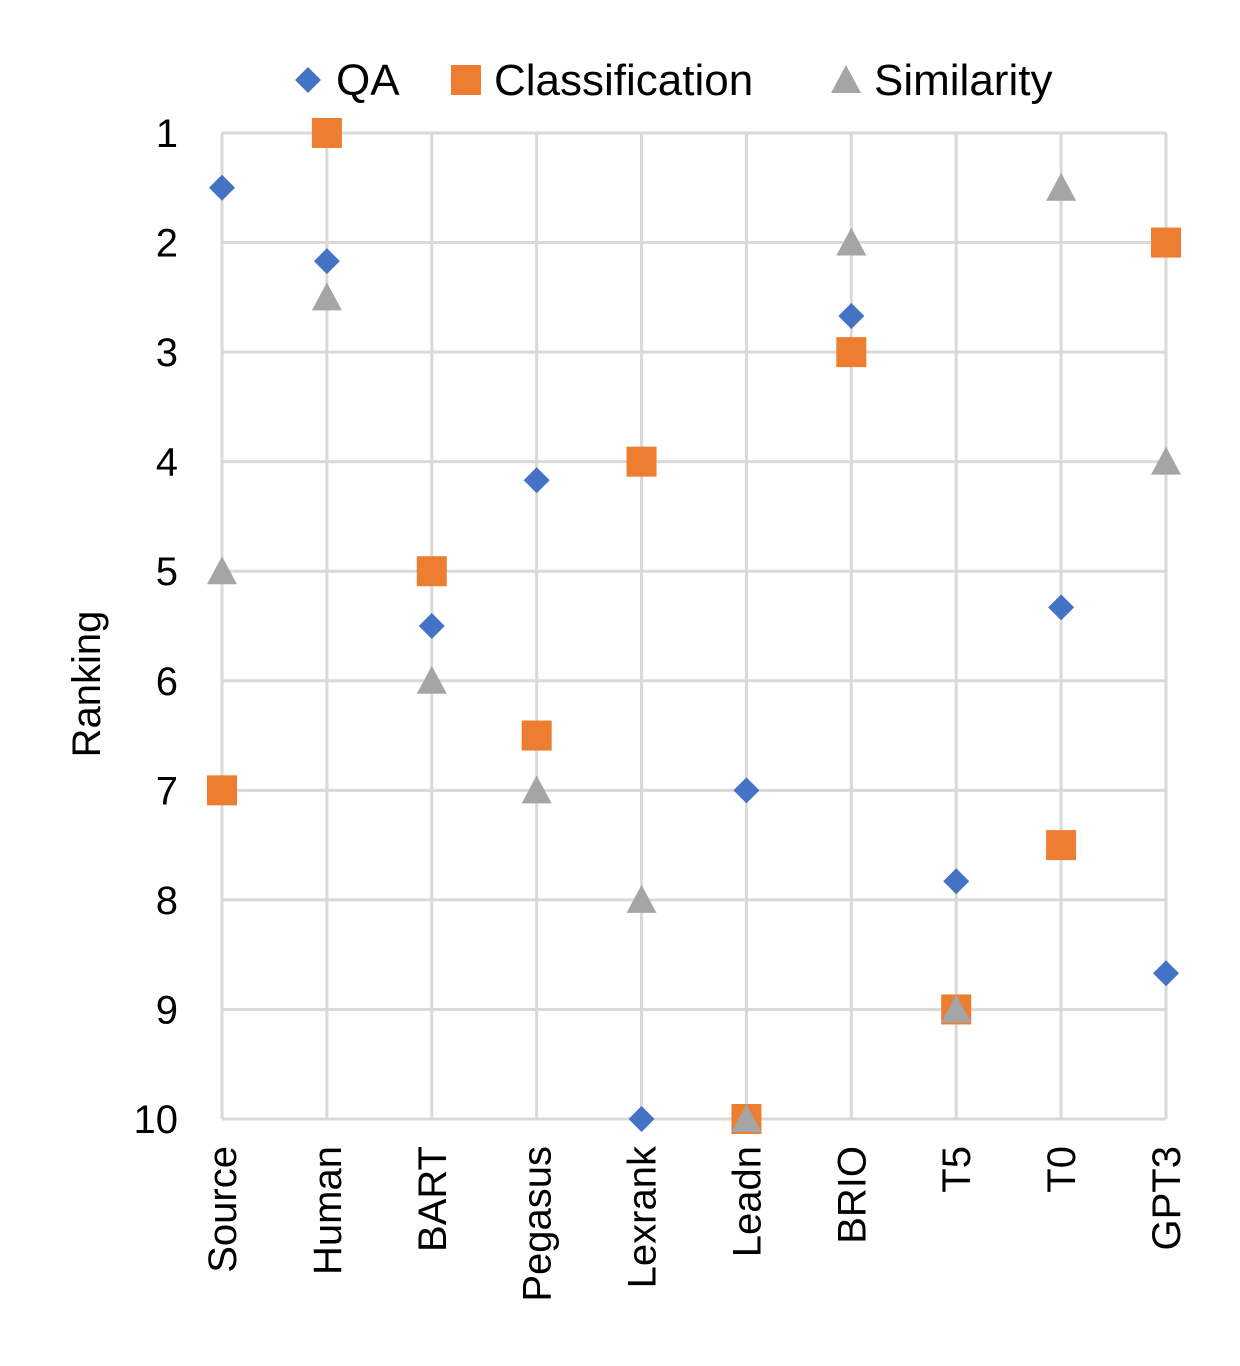 The image size is (1240, 1366). What do you see at coordinates (963, 80) in the screenshot?
I see `legend-label: Similarity` at bounding box center [963, 80].